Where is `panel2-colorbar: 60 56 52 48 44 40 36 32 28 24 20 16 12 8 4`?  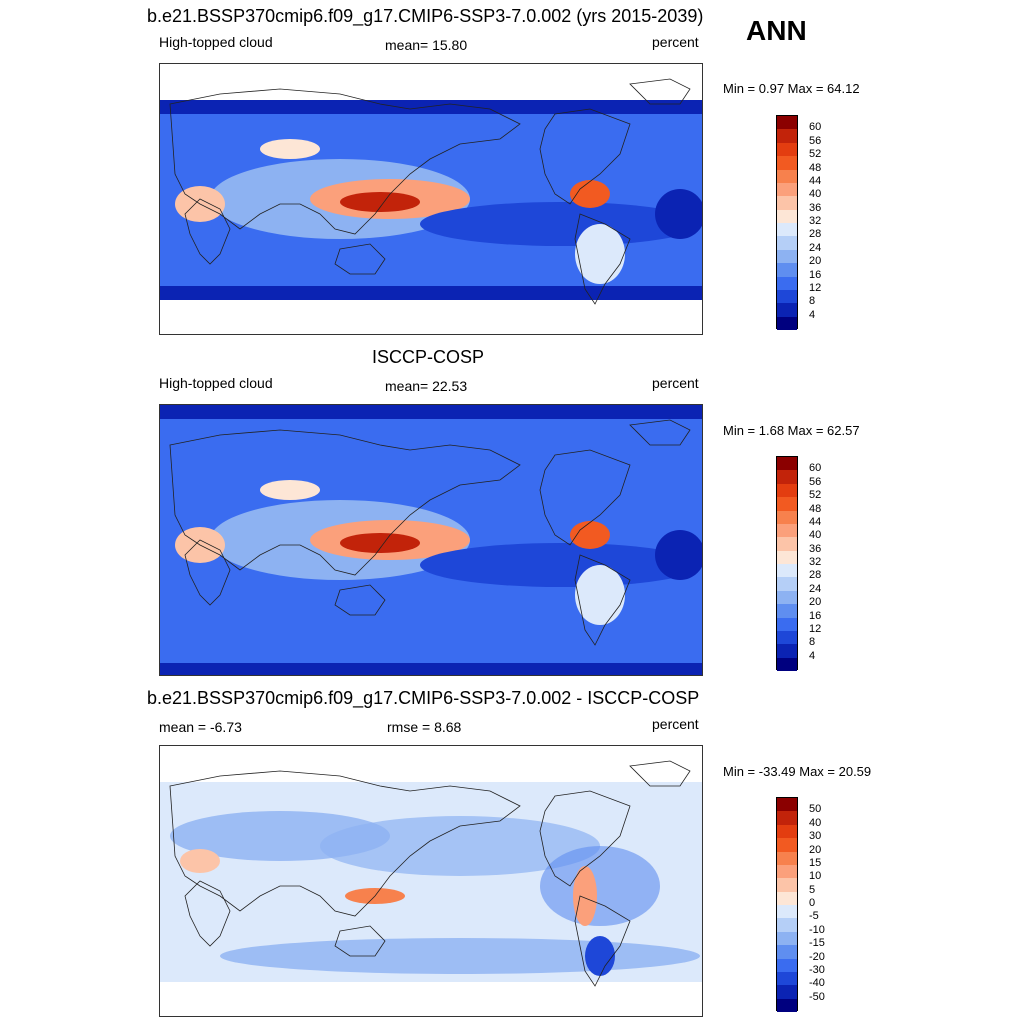
panel2-colorbar: 60 56 52 48 44 40 36 32 28 24 20 16 12 8 4 is located at coordinates (806, 563).